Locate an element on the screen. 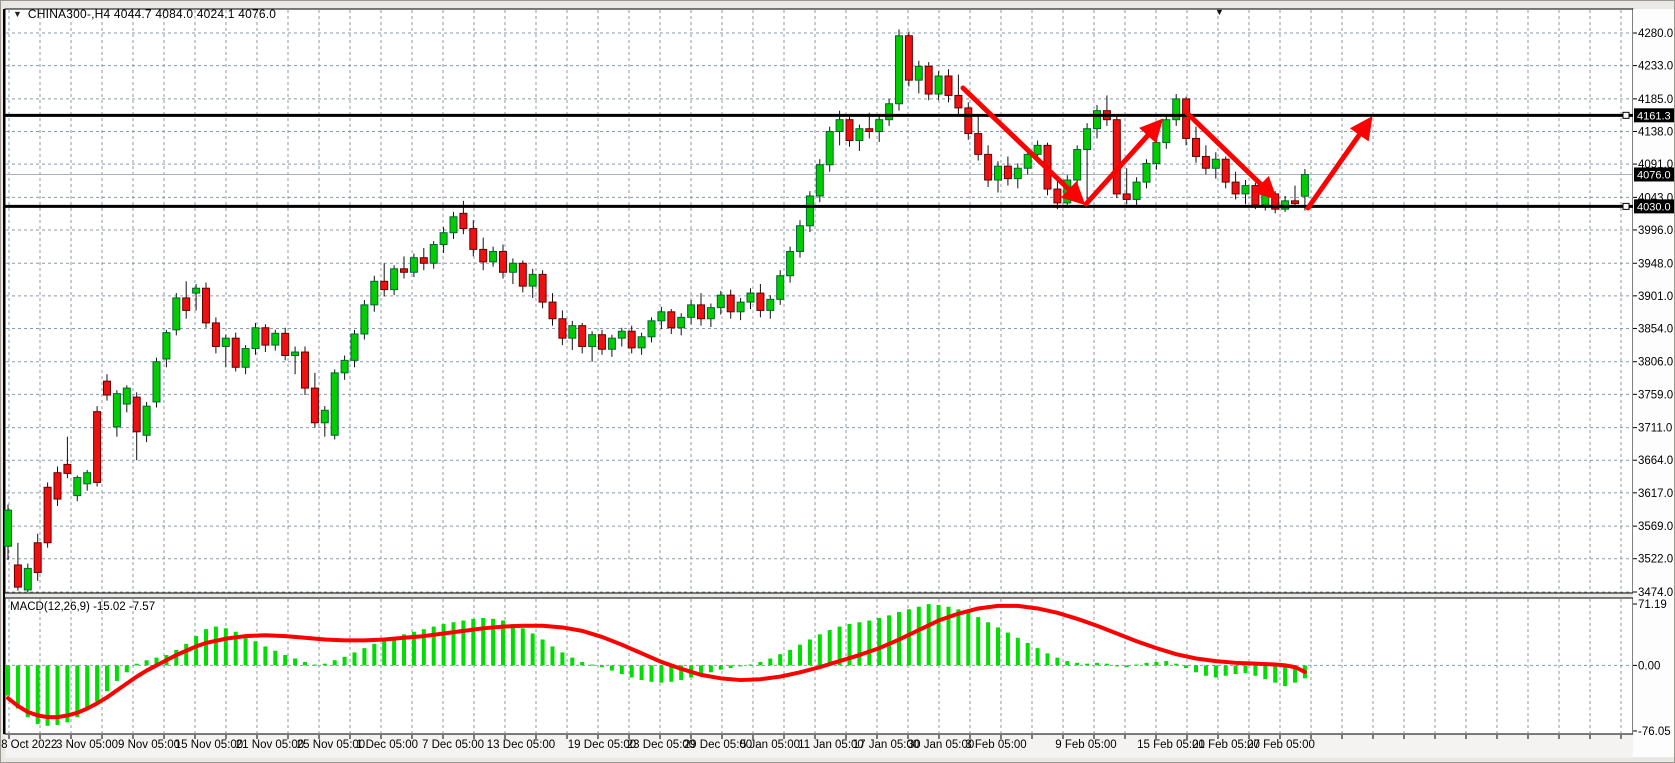  price-tag-label: 4030.0 is located at coordinates (1654, 207).